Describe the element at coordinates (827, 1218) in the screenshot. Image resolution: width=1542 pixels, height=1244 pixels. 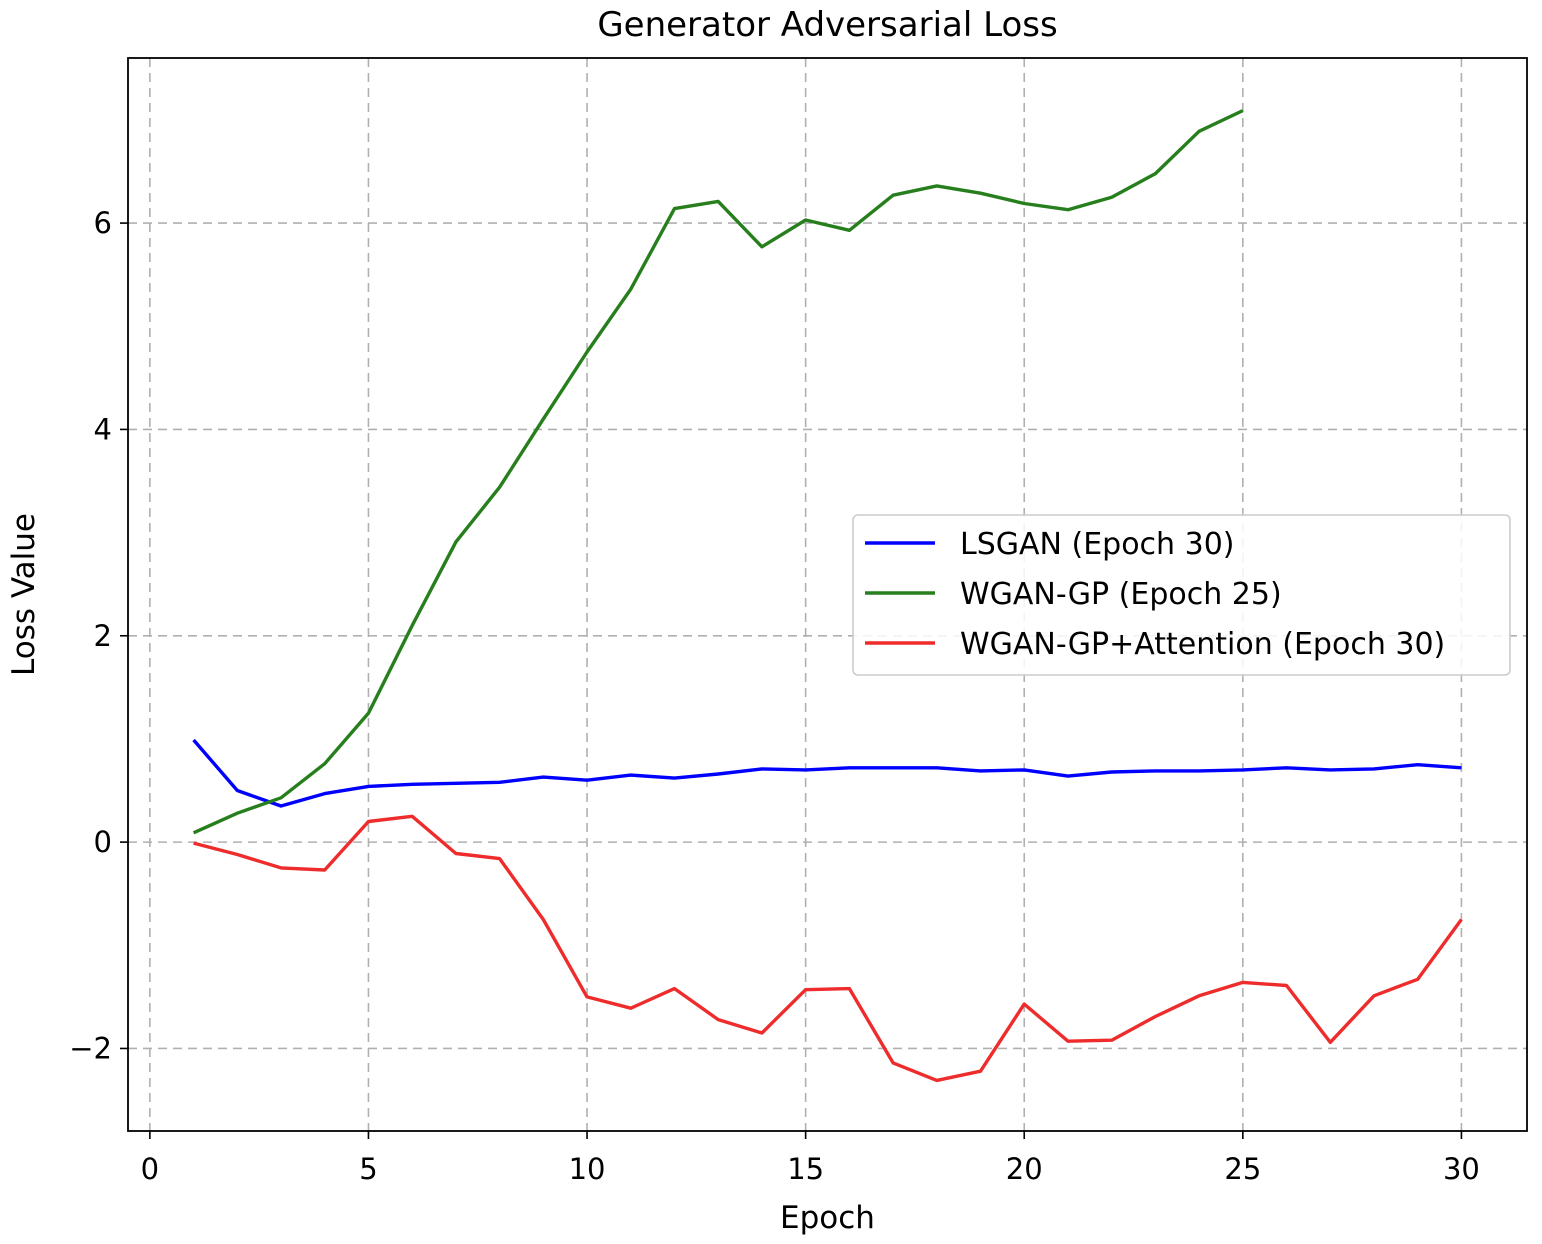
I see `x-axis-label: Epoch` at that location.